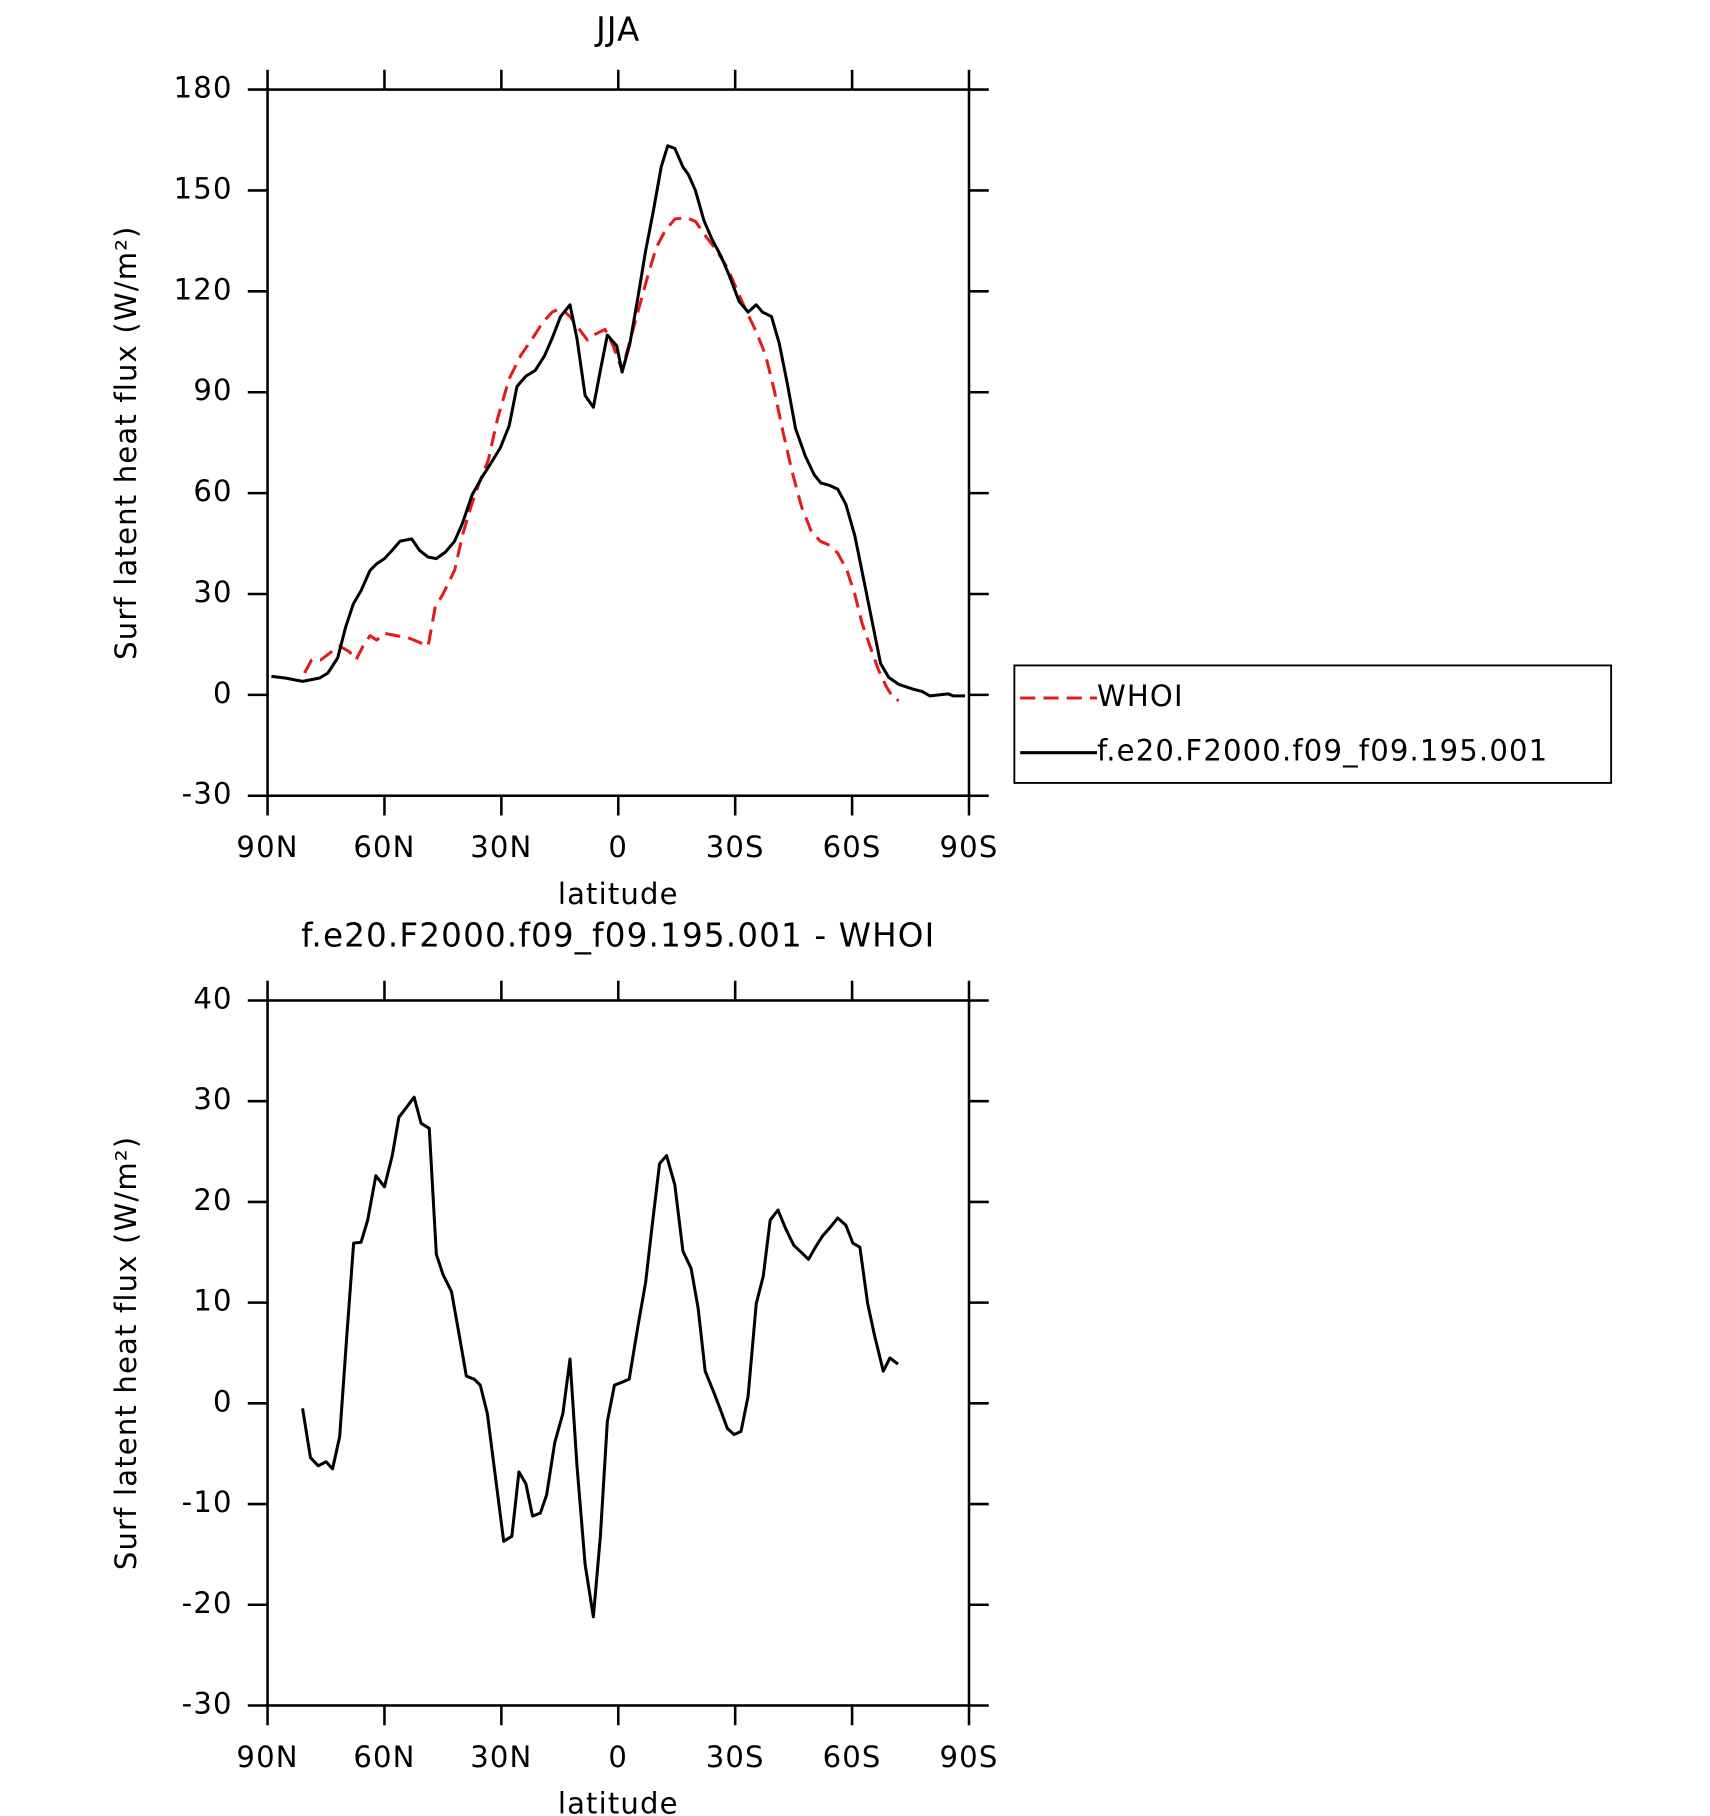 This screenshot has height=1816, width=1710. What do you see at coordinates (617, 29) in the screenshot?
I see `chart-title: JJA` at bounding box center [617, 29].